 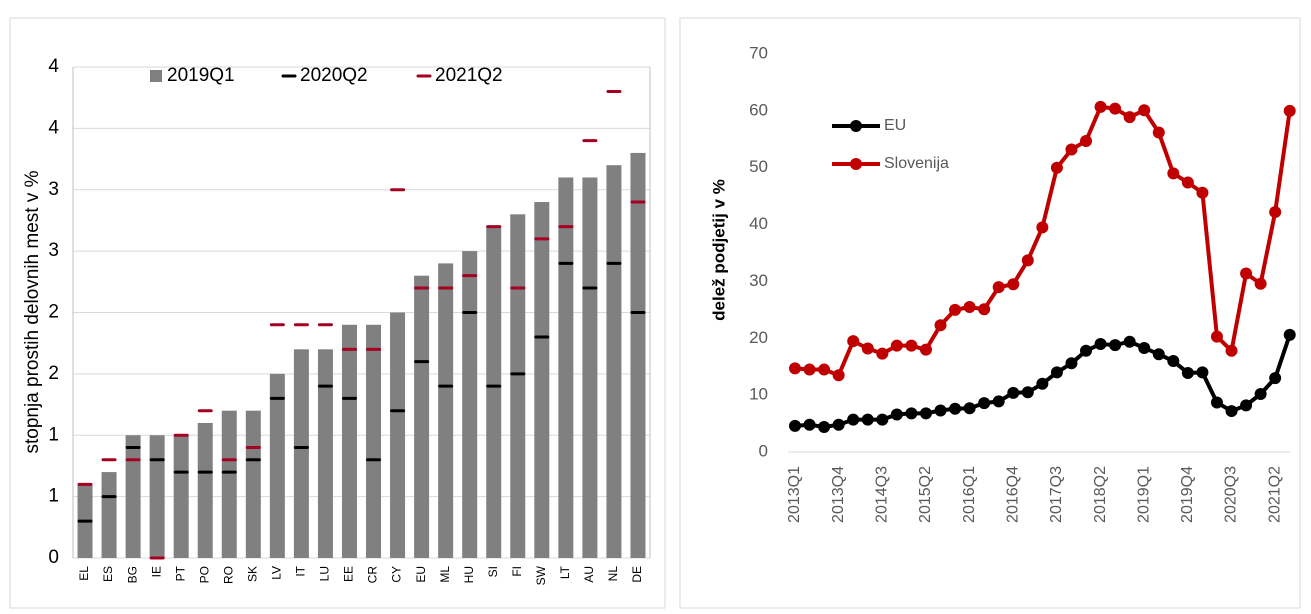 I want to click on y-tick-label: 70, so click(x=758, y=52).